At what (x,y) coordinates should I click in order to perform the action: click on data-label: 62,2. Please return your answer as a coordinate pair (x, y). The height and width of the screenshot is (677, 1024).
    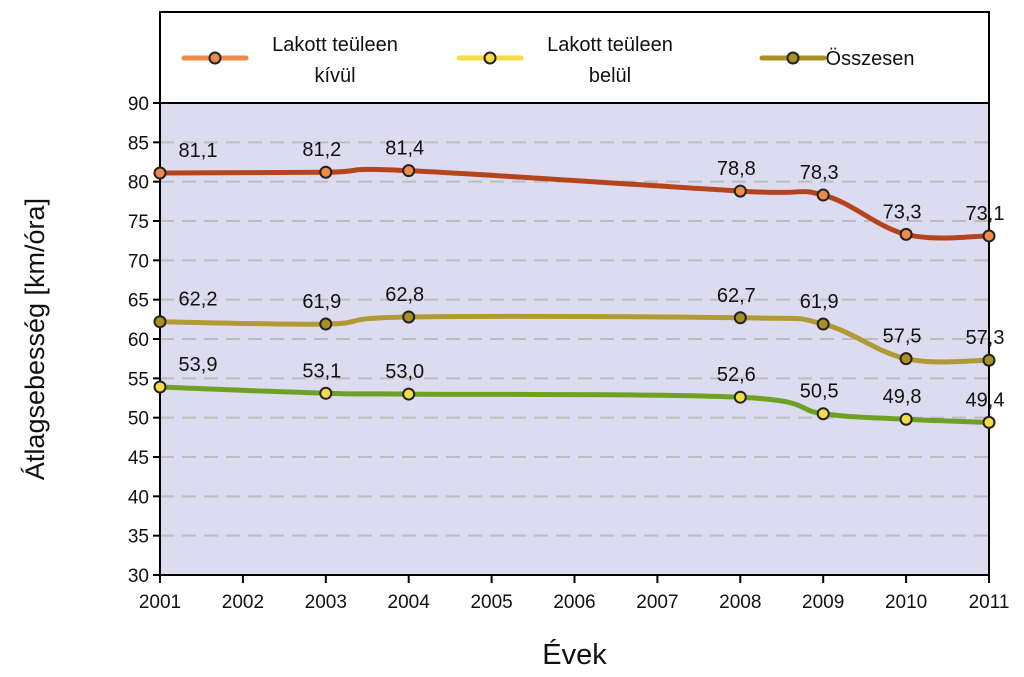
    Looking at the image, I should click on (198, 300).